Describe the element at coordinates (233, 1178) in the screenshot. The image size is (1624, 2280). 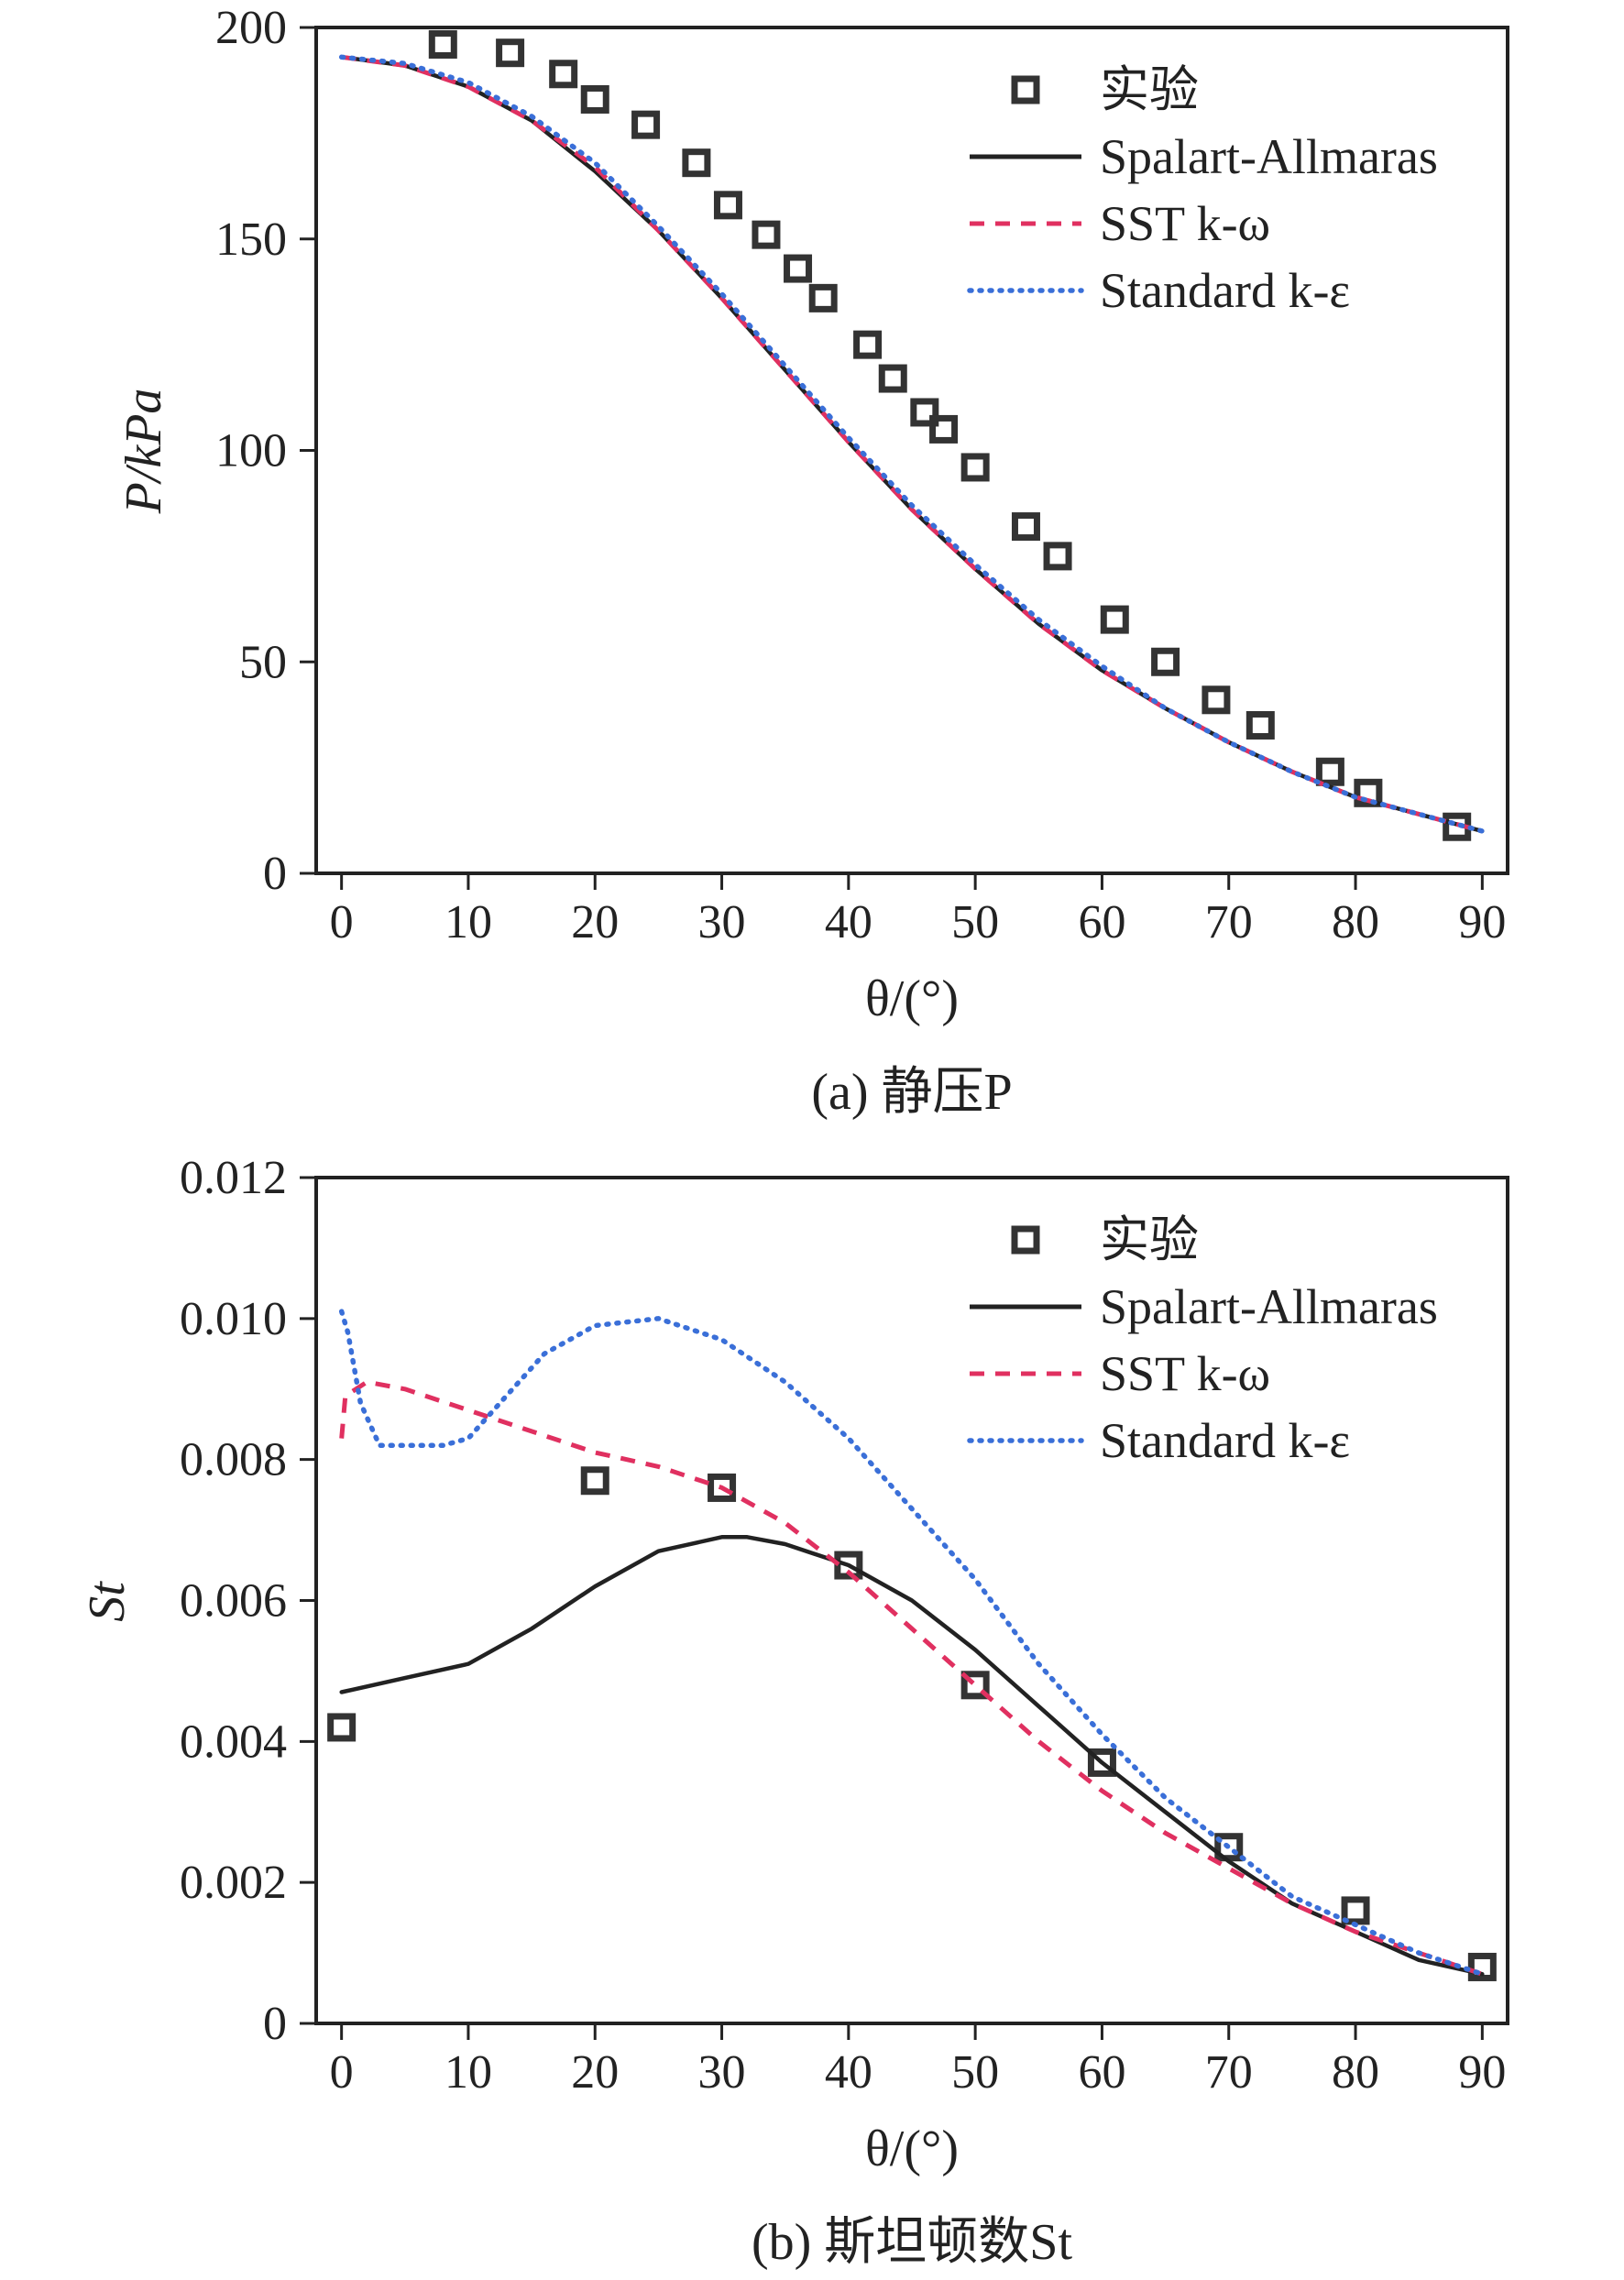
I see `y-tick-label: 0.012` at that location.